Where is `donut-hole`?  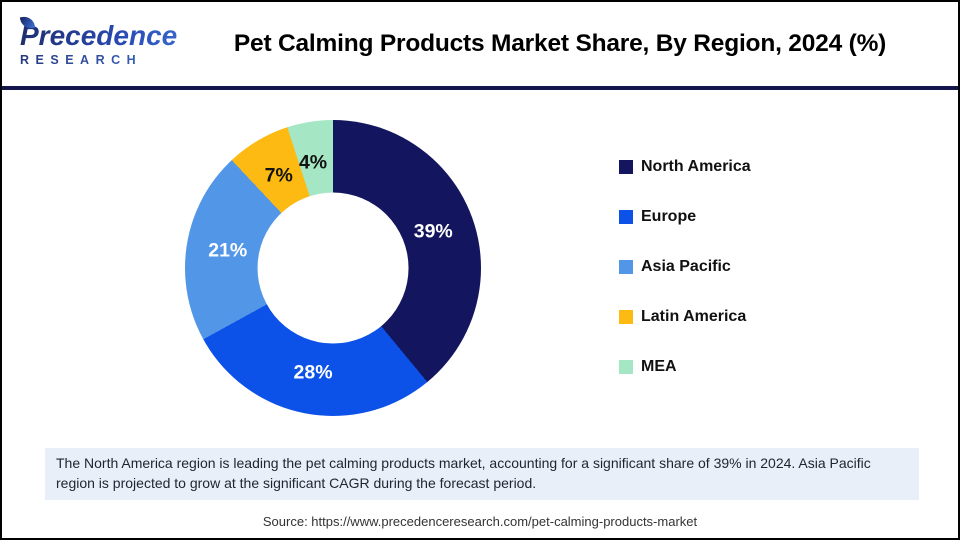 donut-hole is located at coordinates (333, 268).